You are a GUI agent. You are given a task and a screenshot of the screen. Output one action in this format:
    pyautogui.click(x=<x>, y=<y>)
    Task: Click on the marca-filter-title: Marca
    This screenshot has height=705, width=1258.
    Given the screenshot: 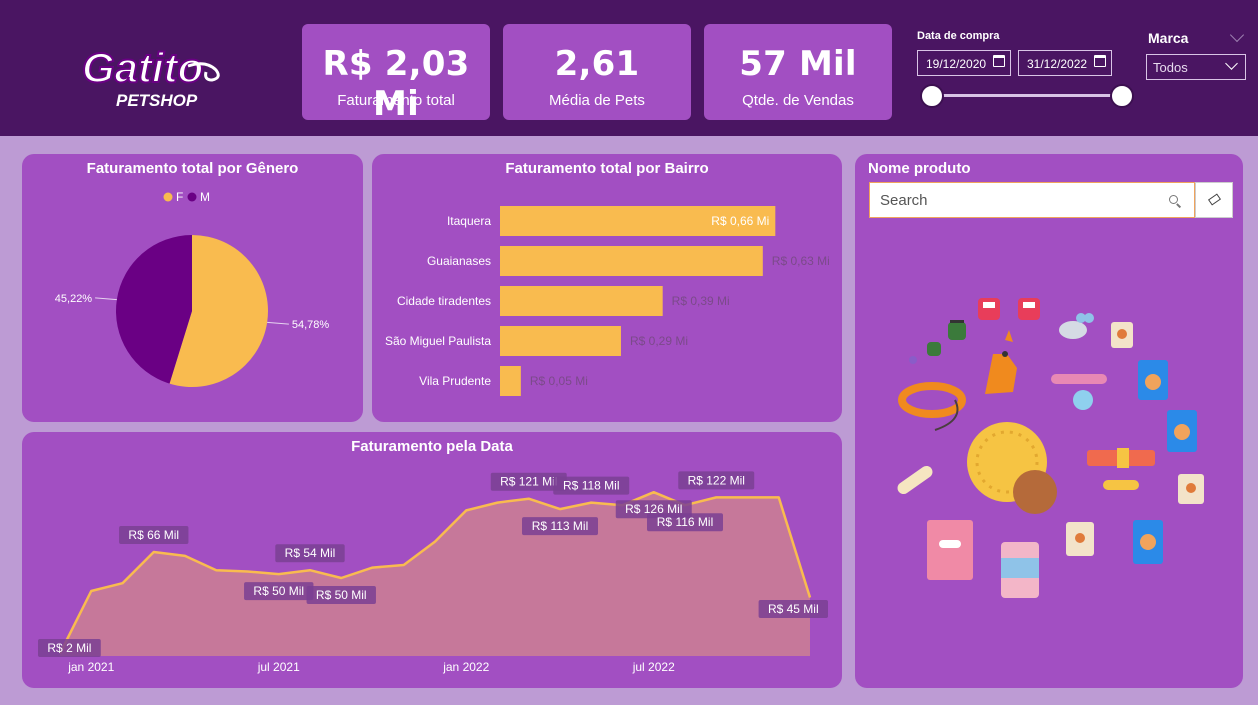 What is the action you would take?
    pyautogui.click(x=1168, y=38)
    